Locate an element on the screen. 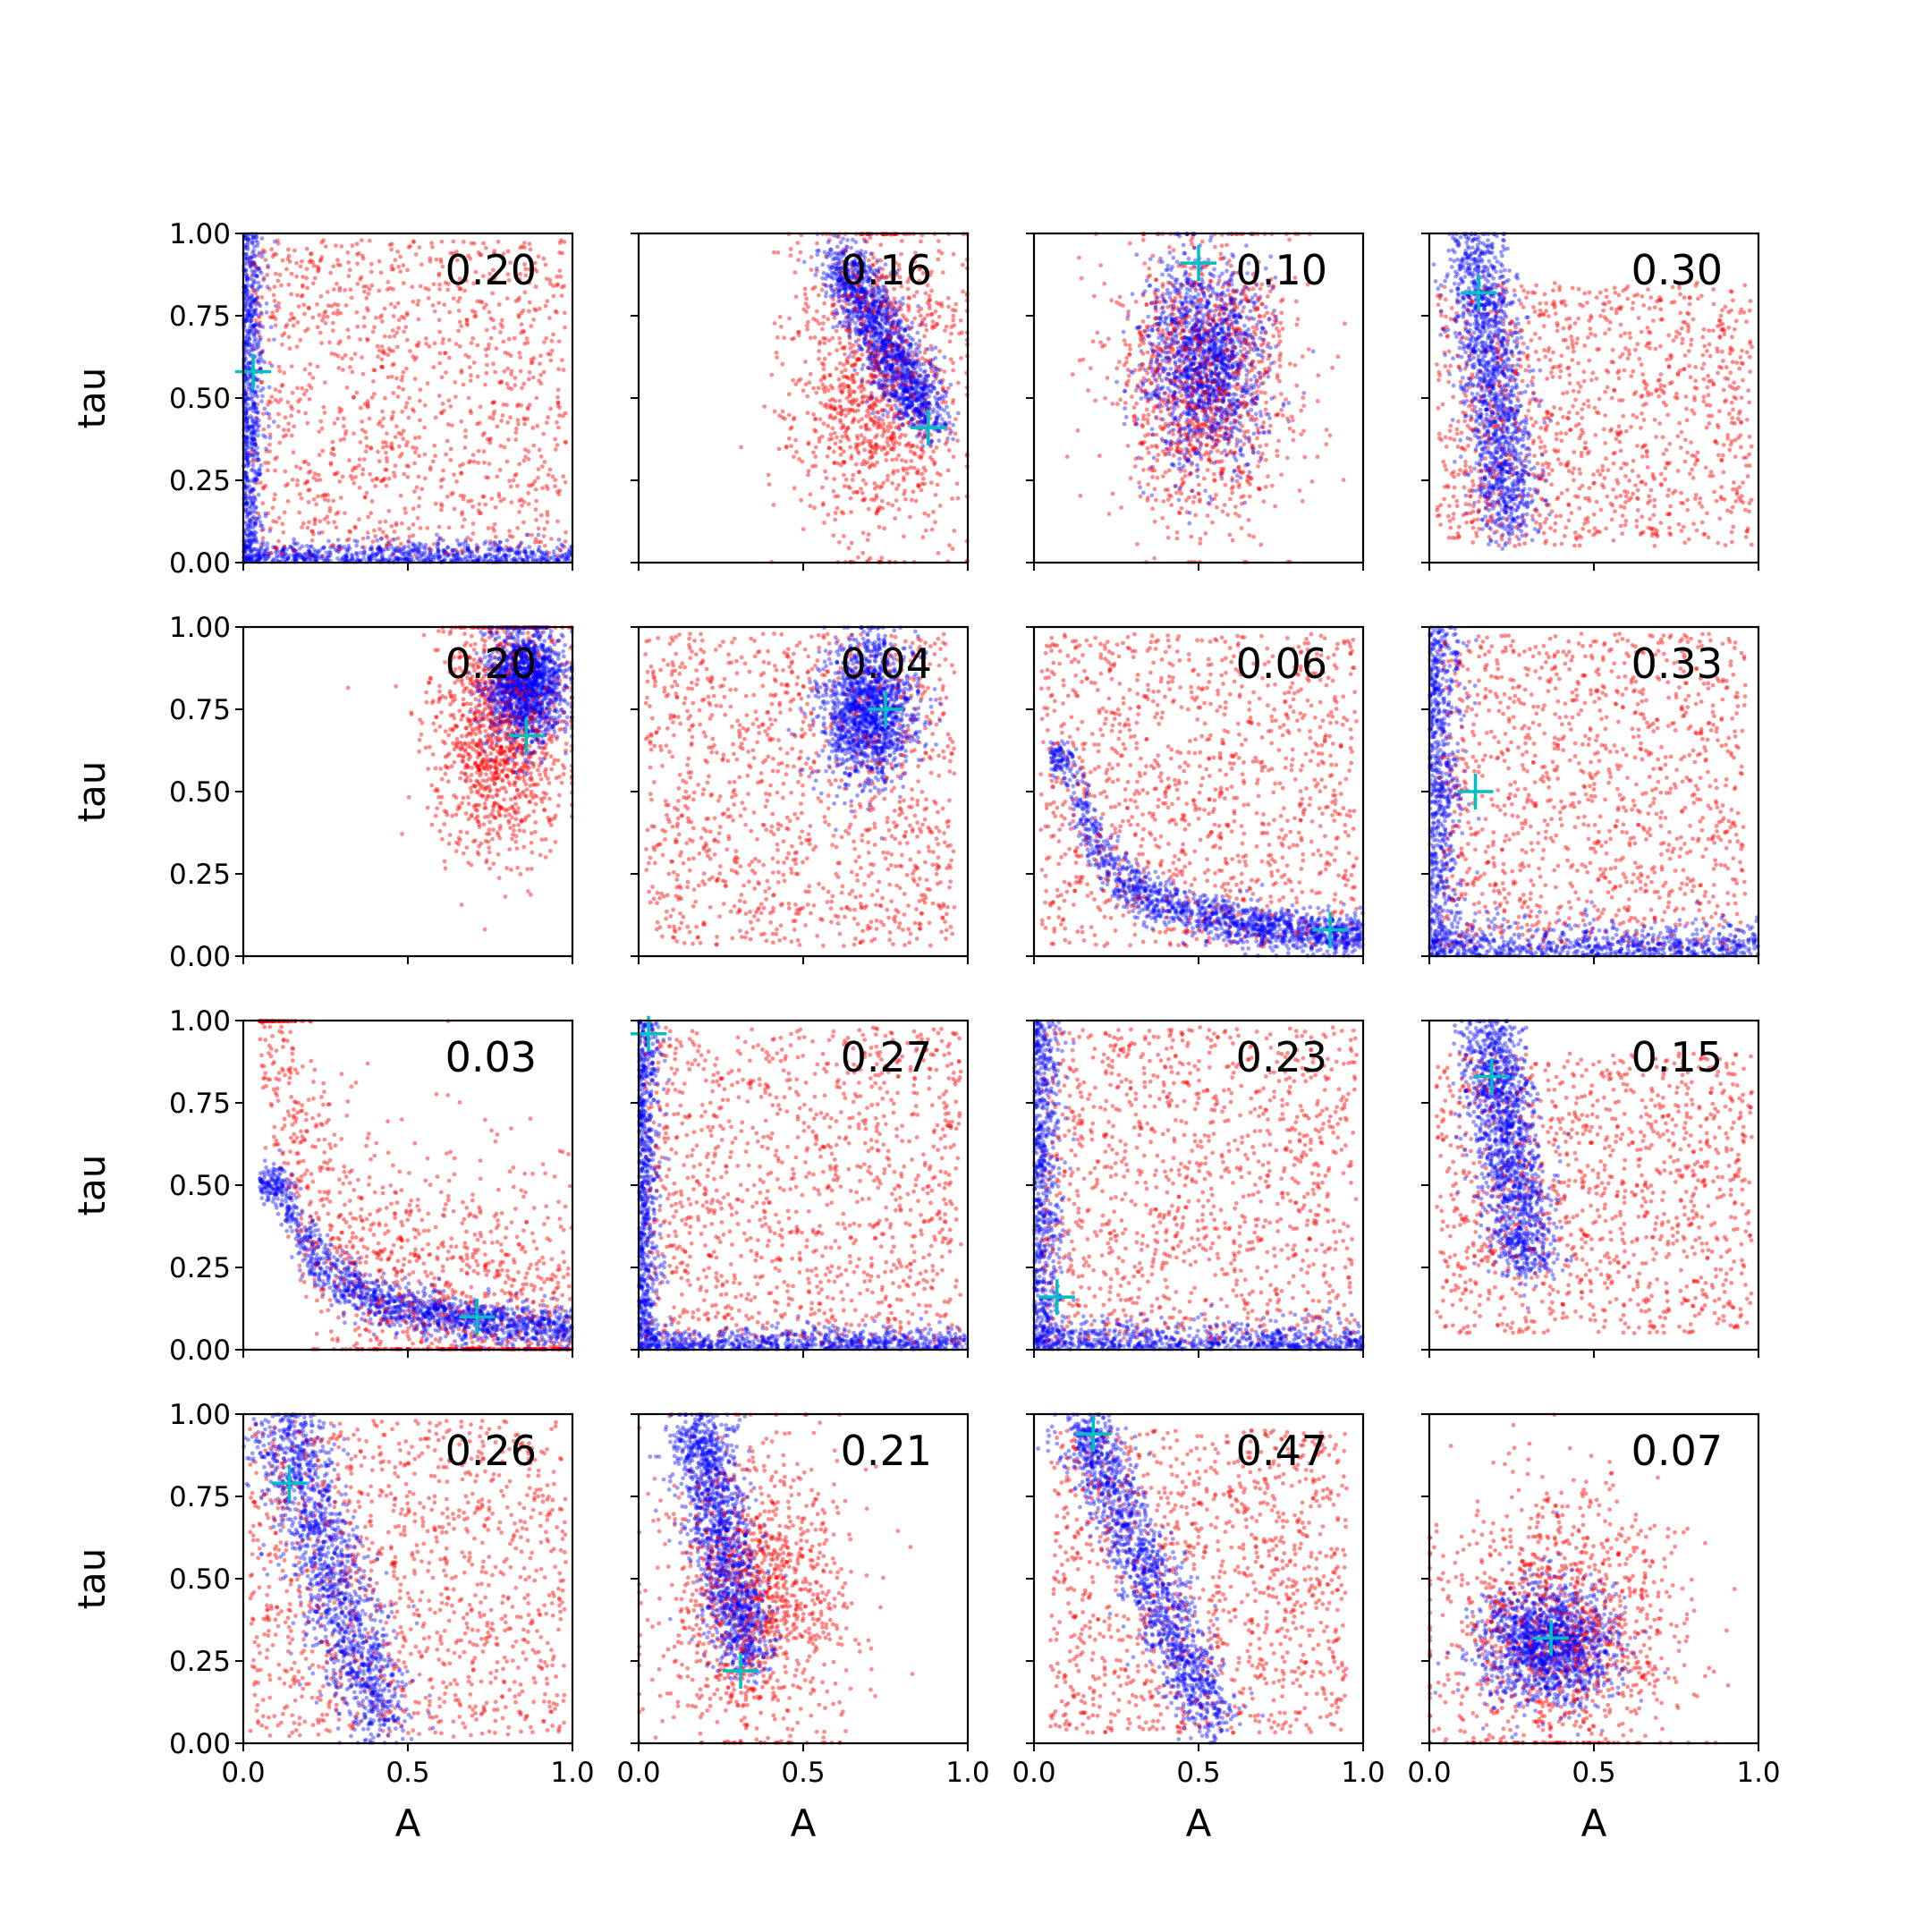  y-tick-label: 0.25 is located at coordinates (200, 481).